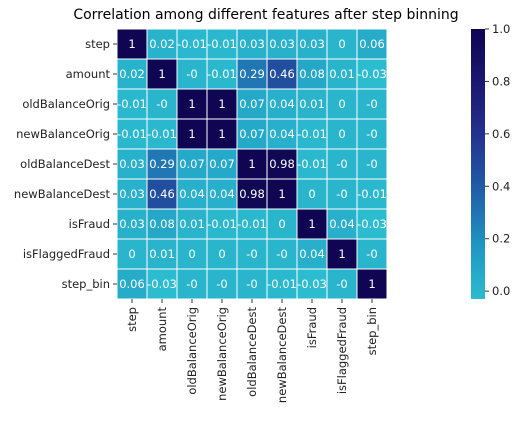 This screenshot has width=525, height=424. What do you see at coordinates (501, 291) in the screenshot?
I see `colorbar-tick-label: 0.0` at bounding box center [501, 291].